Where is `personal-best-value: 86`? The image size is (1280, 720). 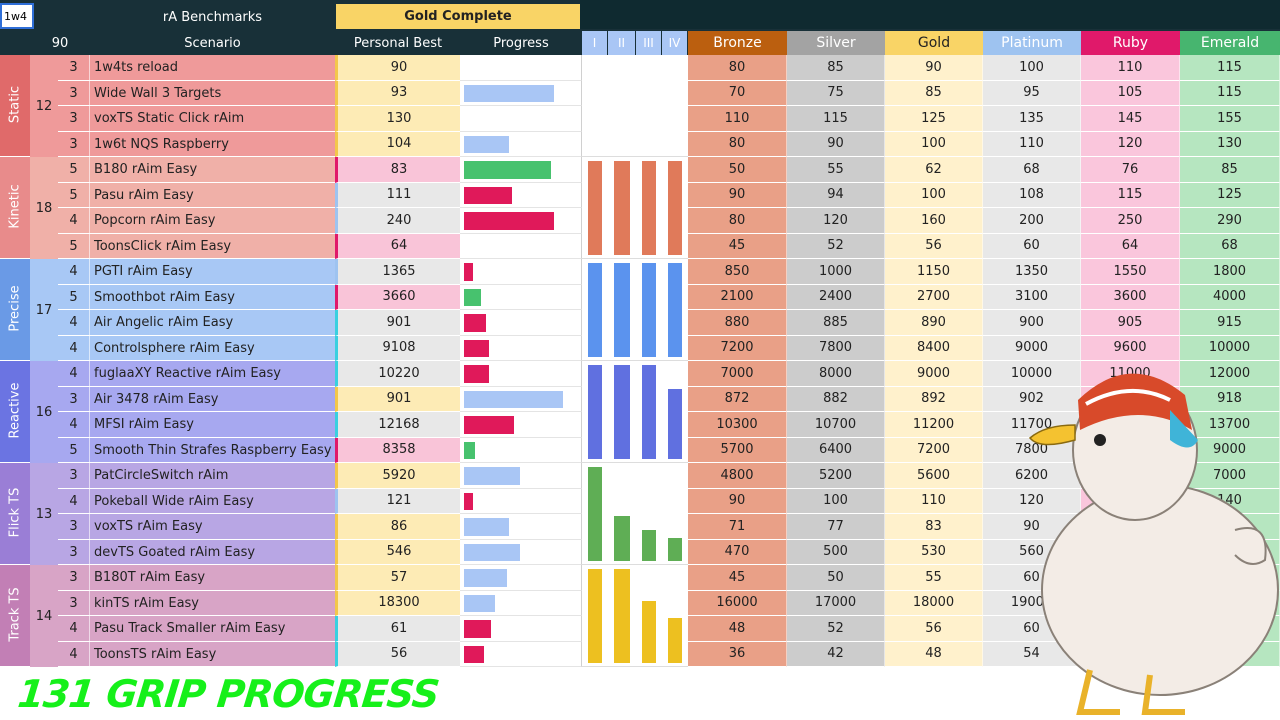
personal-best-value: 86 is located at coordinates (397, 527).